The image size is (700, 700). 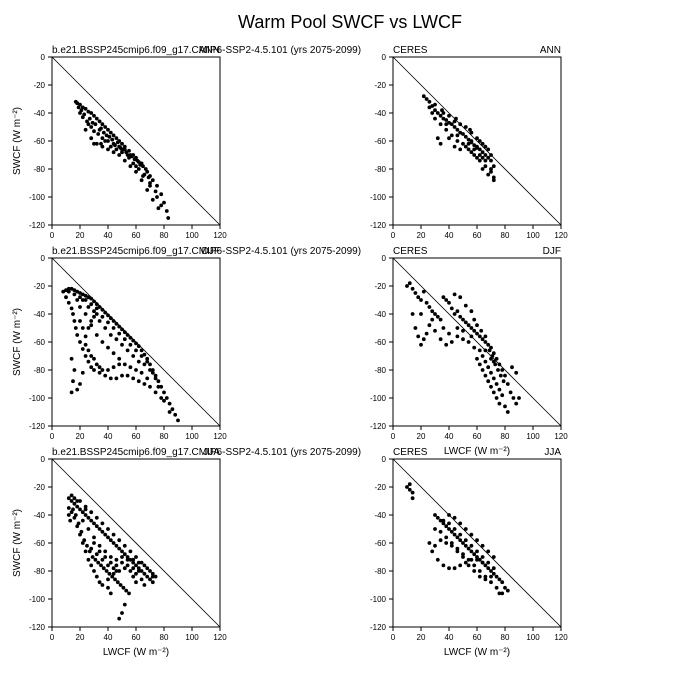 I want to click on x-tick-label: 0, so click(x=52, y=637).